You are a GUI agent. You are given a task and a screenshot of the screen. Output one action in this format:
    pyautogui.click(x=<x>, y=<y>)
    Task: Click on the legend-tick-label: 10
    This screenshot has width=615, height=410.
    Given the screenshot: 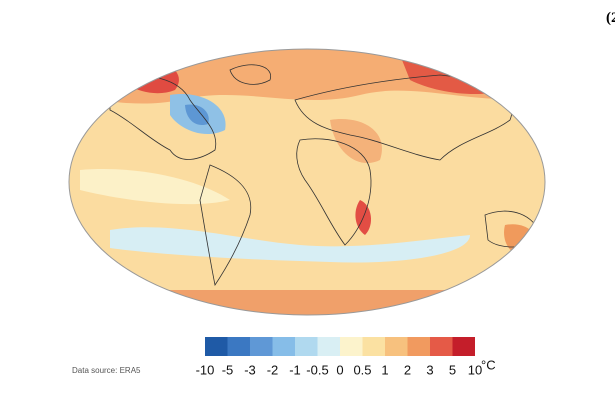 What is the action you would take?
    pyautogui.click(x=475, y=369)
    